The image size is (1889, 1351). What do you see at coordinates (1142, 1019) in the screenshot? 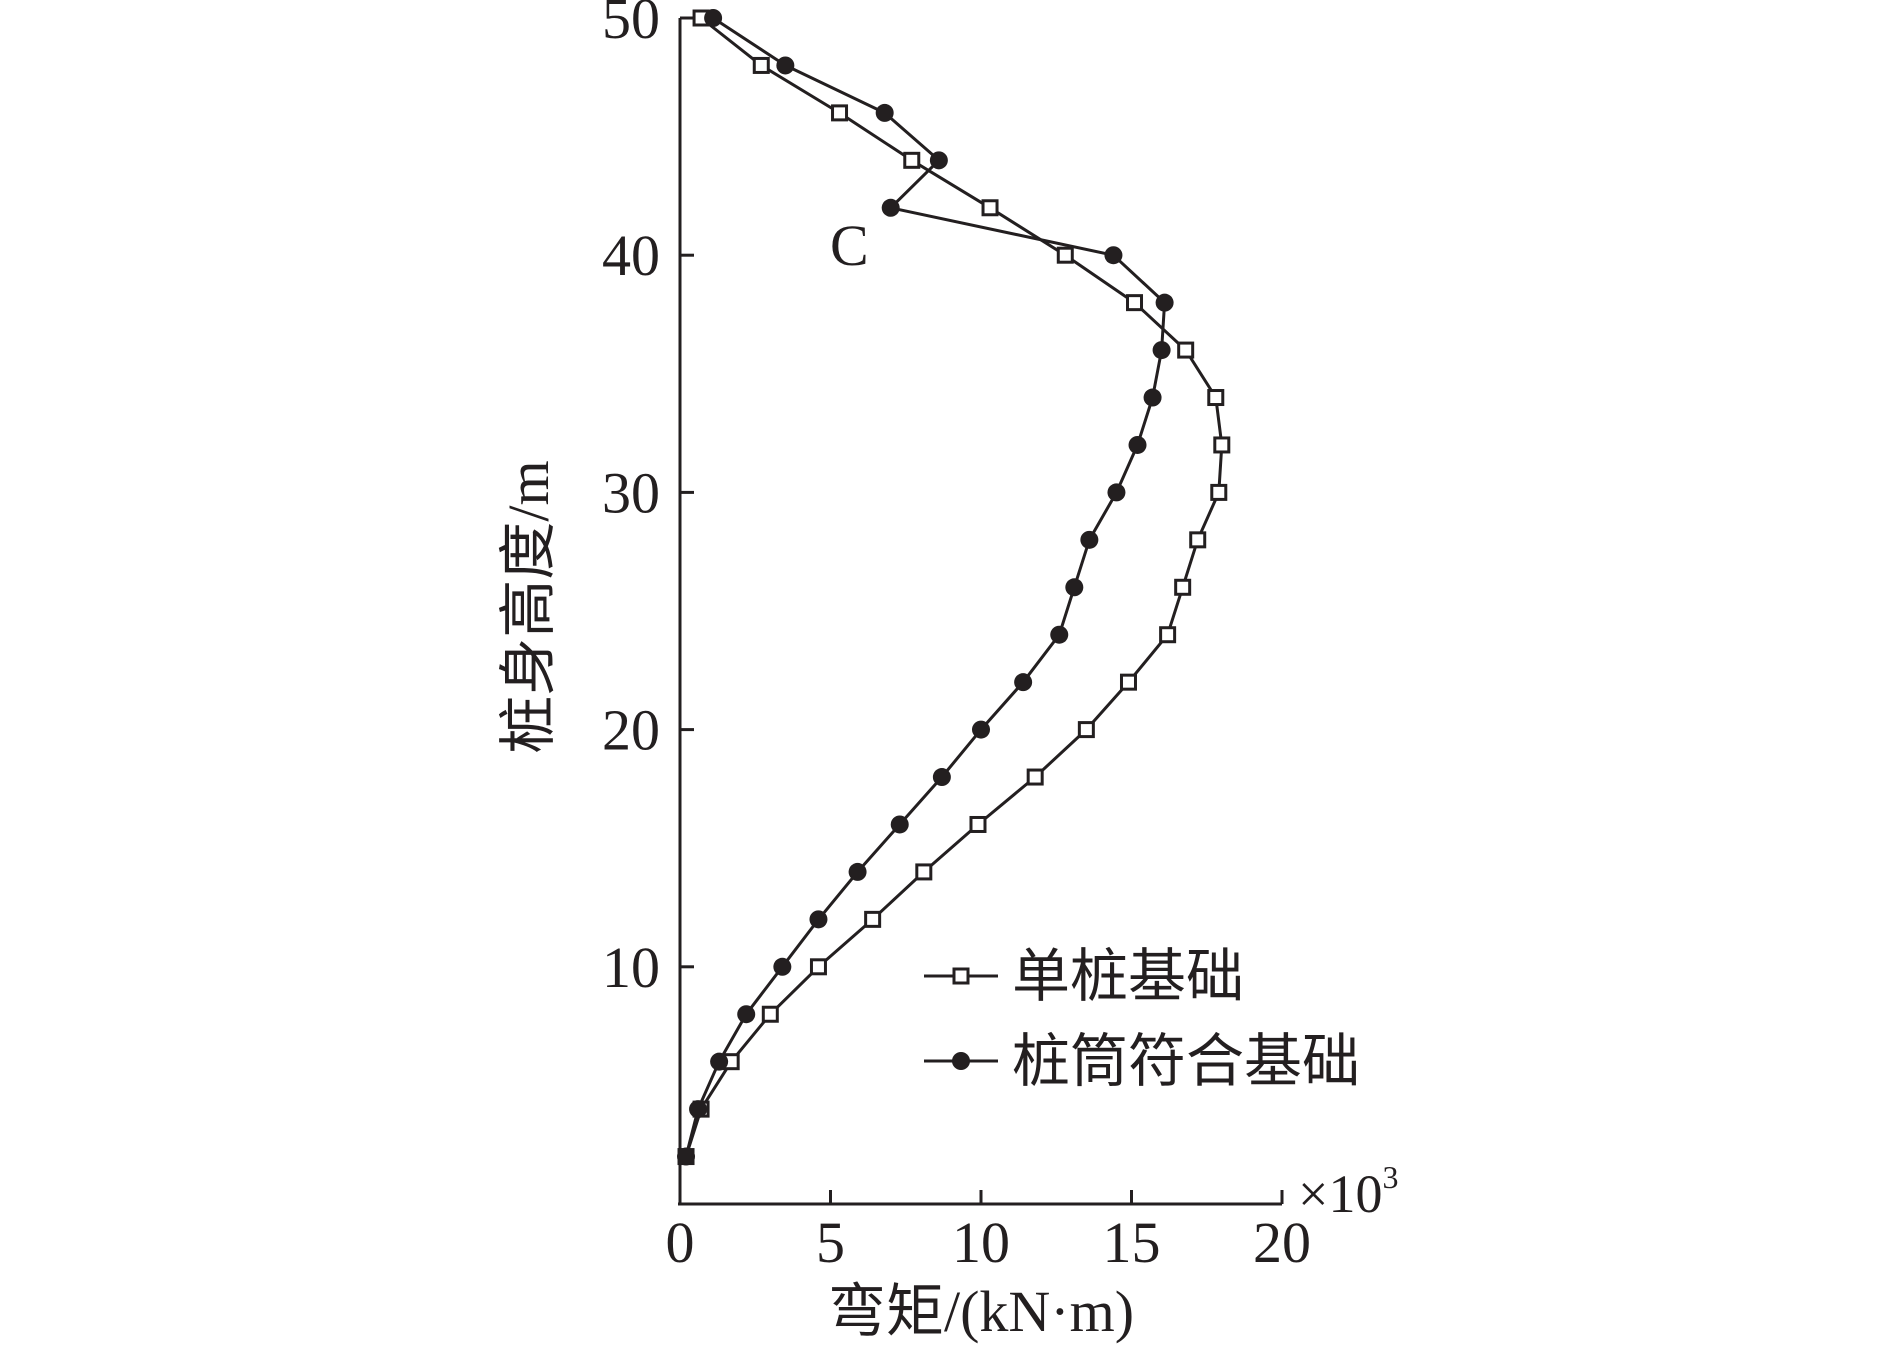
I see `legend: 单桩基础 桩筒符合基础` at bounding box center [1142, 1019].